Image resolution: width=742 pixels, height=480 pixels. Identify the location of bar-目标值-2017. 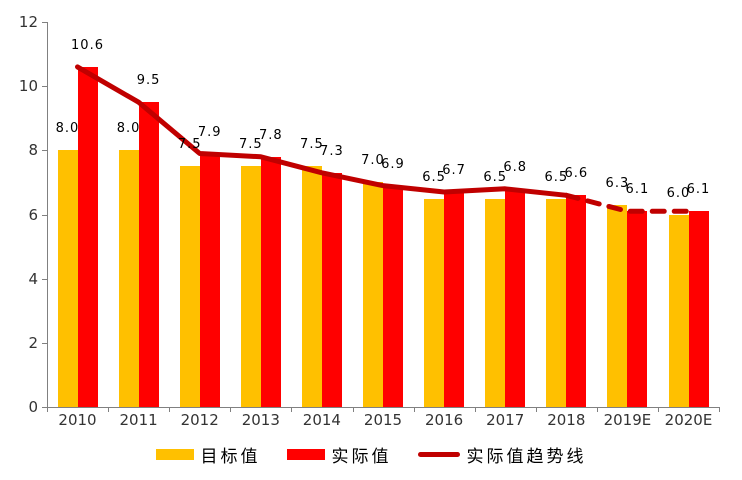
(495, 302).